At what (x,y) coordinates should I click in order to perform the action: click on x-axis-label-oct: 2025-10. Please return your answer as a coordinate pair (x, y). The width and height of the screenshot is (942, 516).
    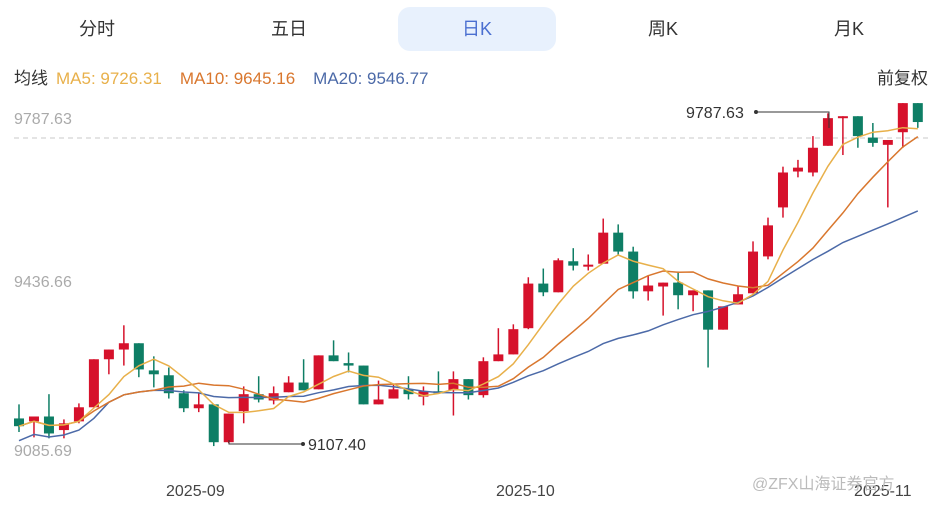
    Looking at the image, I should click on (525, 491).